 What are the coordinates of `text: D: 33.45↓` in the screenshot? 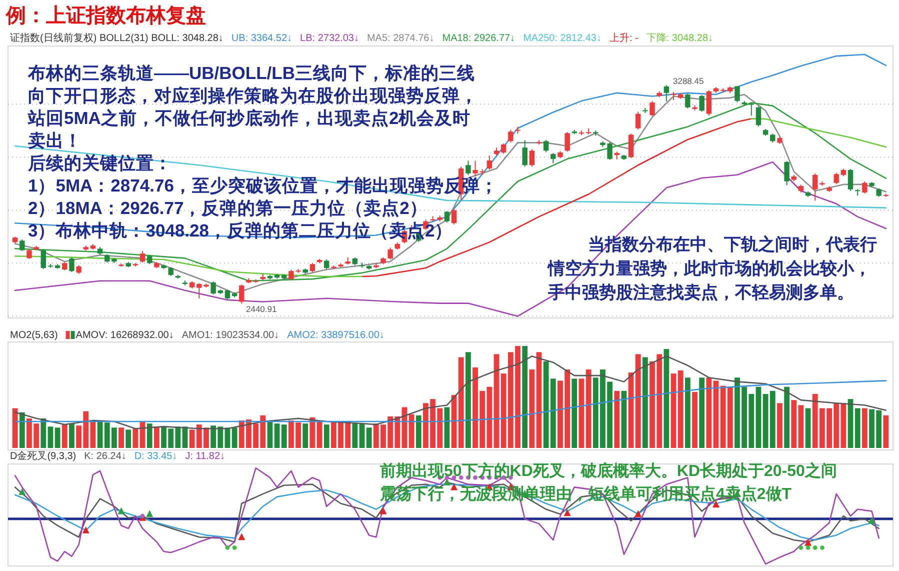 It's located at (156, 456).